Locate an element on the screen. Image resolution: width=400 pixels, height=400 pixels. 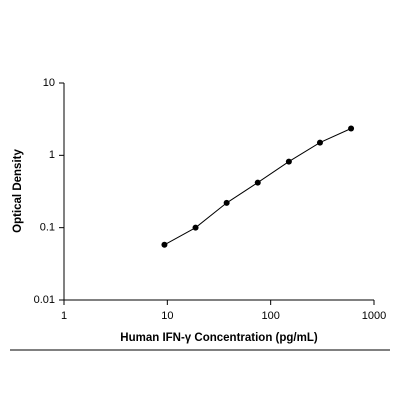
y-tick-label: 0.1 is located at coordinates (47, 228).